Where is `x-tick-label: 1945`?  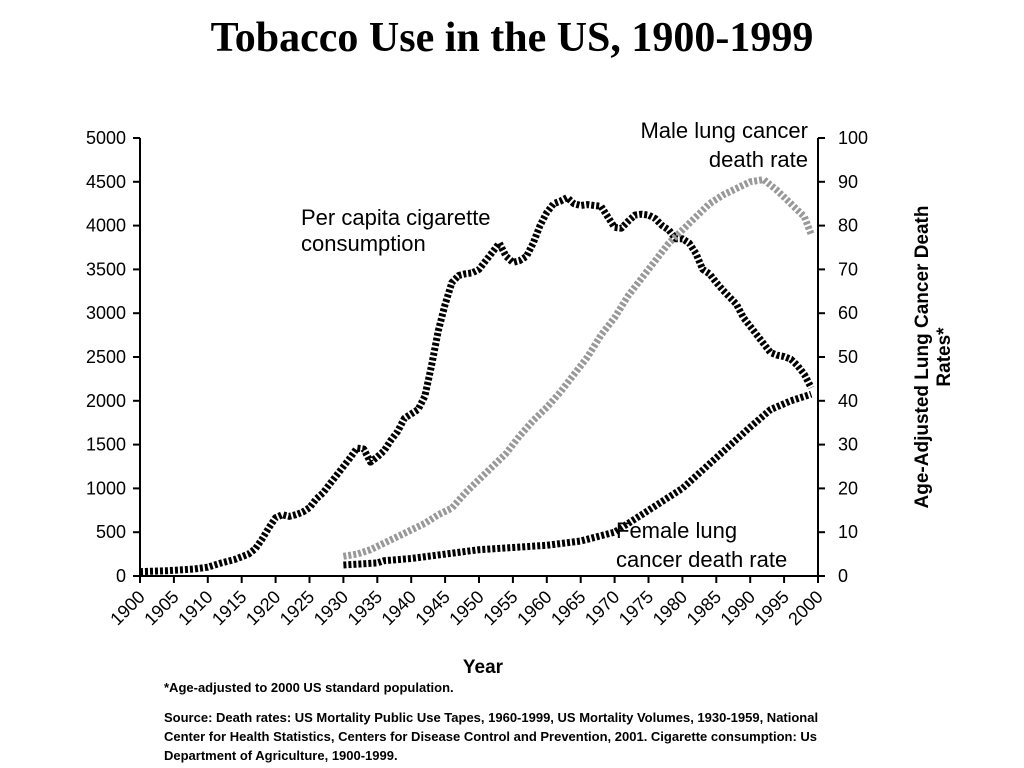
x-tick-label: 1945 is located at coordinates (432, 608).